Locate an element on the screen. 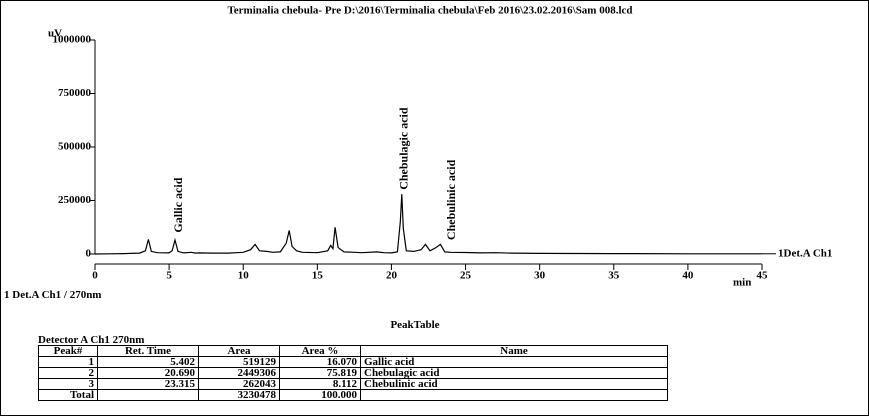 The width and height of the screenshot is (869, 416). row: 3 23.315 262043 8.112 Chebulinic acid is located at coordinates (353, 384).